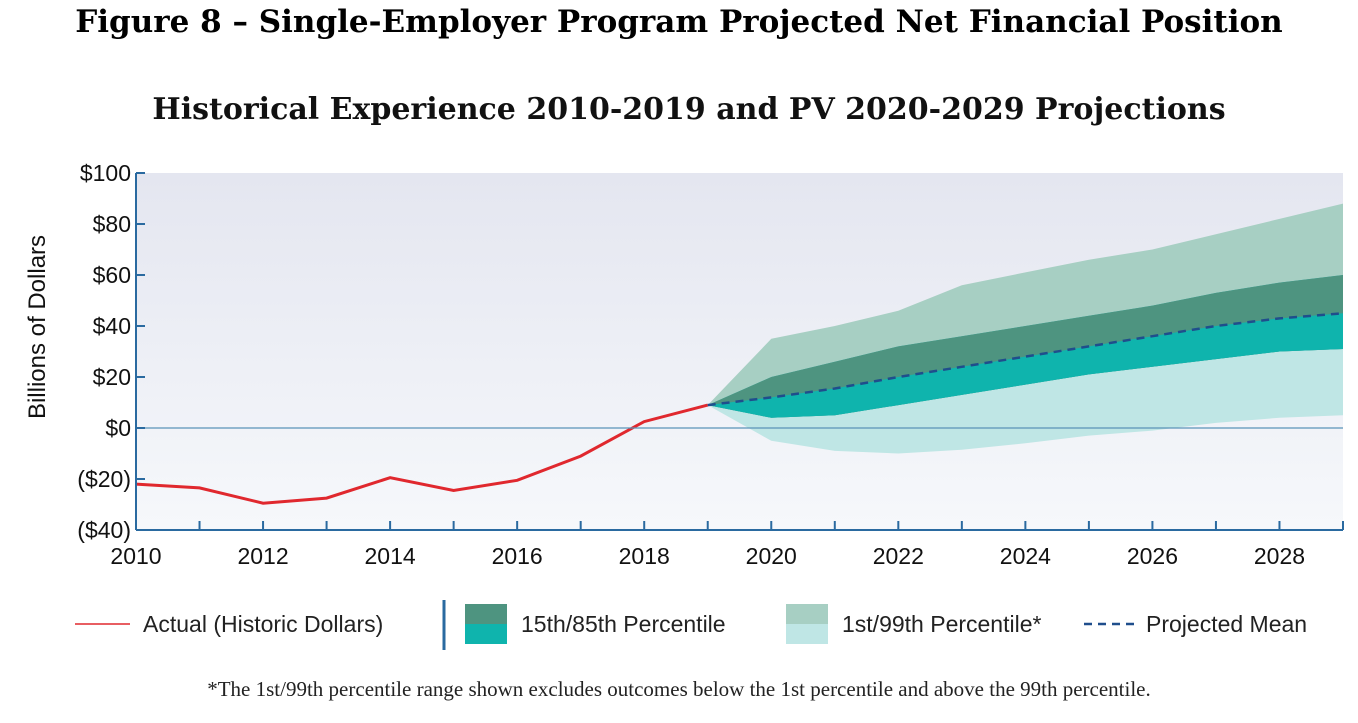 Image resolution: width=1358 pixels, height=723 pixels. Describe the element at coordinates (1226, 624) in the screenshot. I see `legend-mean-label: Projected Mean` at that location.